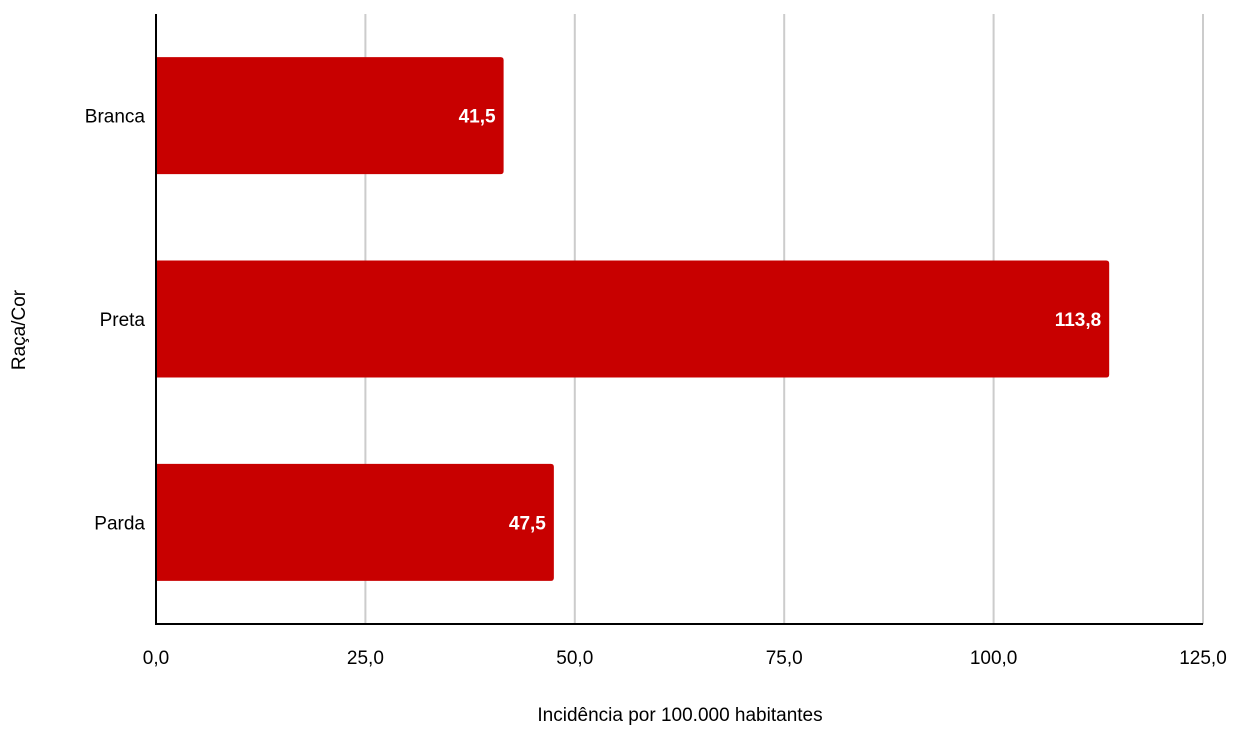  Describe the element at coordinates (574, 658) in the screenshot. I see `x-tick-label: 50,0` at that location.